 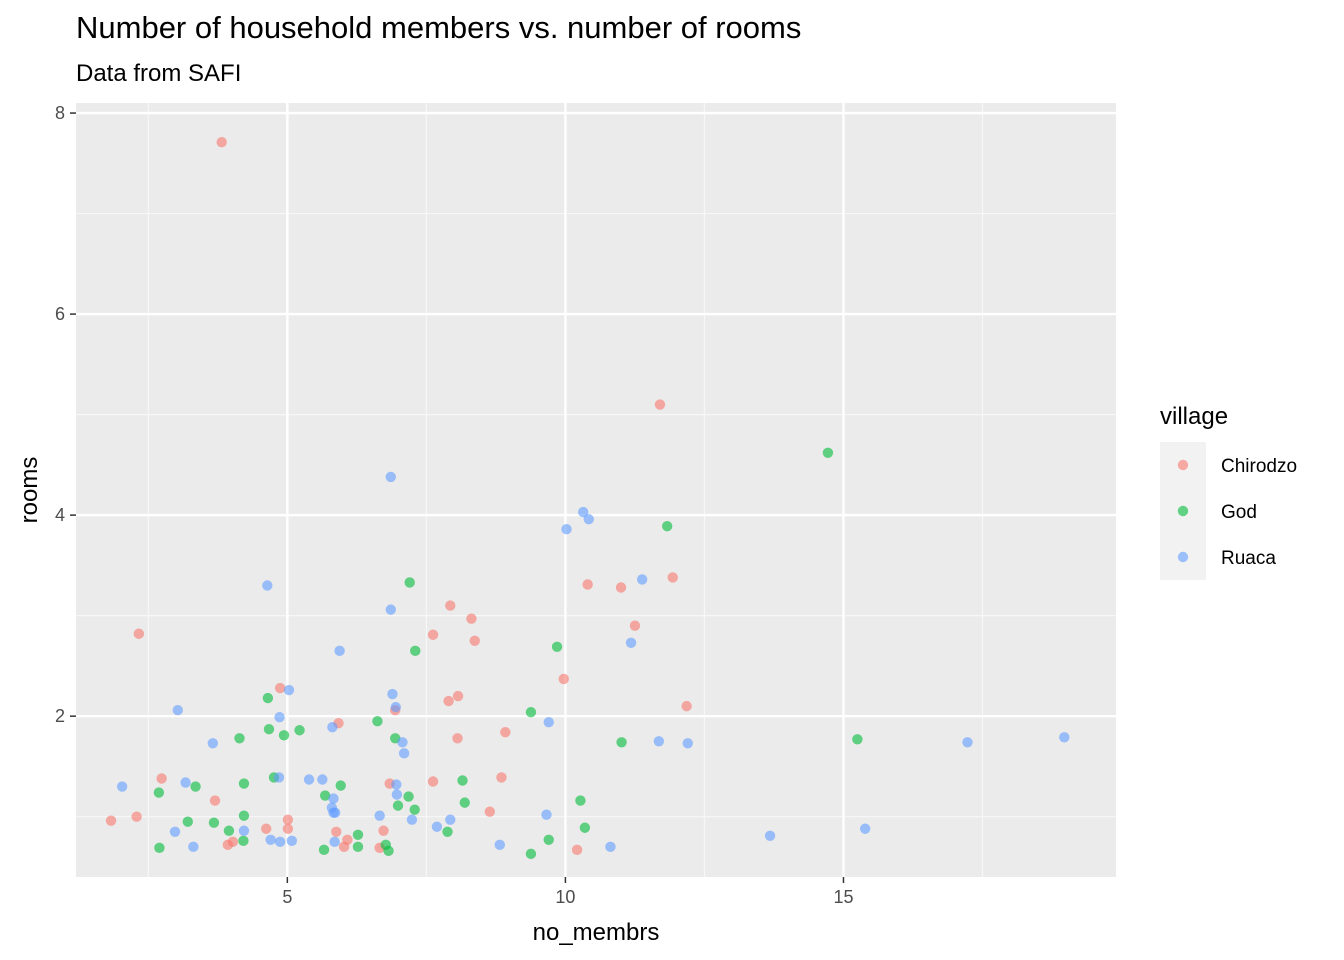 What do you see at coordinates (60, 113) in the screenshot?
I see `y-tick-label: 8` at bounding box center [60, 113].